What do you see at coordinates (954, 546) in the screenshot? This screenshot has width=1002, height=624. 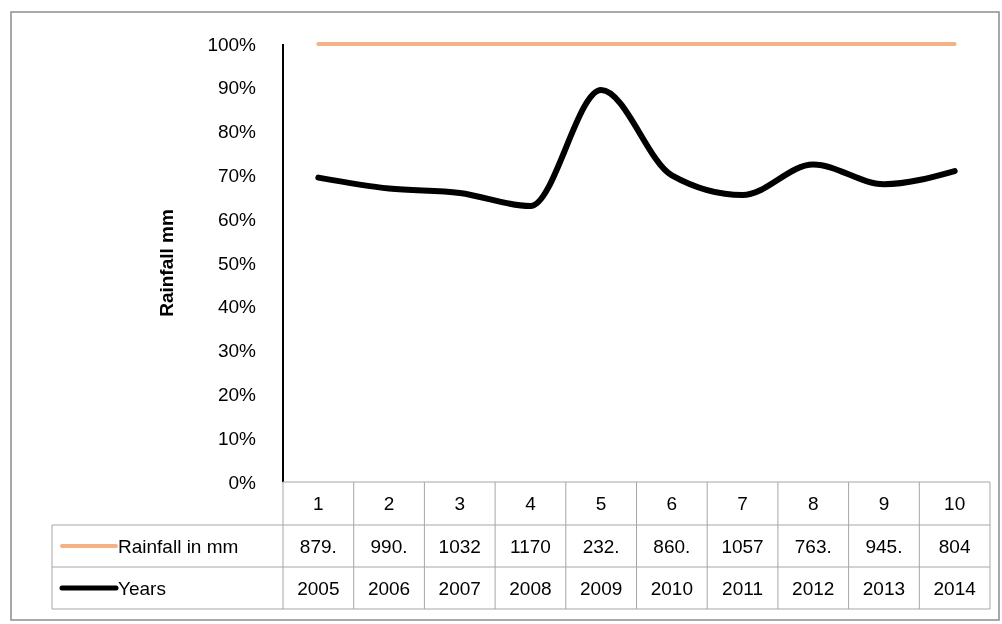 I see `text: 804` at bounding box center [954, 546].